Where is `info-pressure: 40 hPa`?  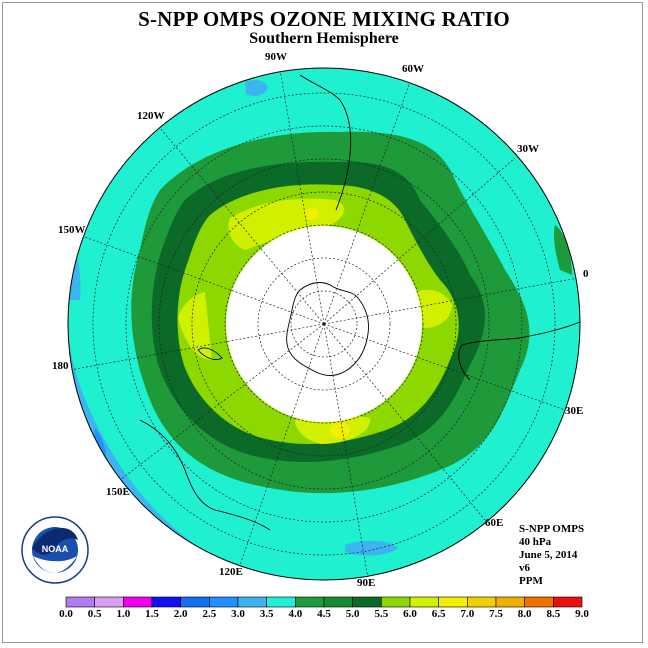
info-pressure: 40 hPa is located at coordinates (535, 542).